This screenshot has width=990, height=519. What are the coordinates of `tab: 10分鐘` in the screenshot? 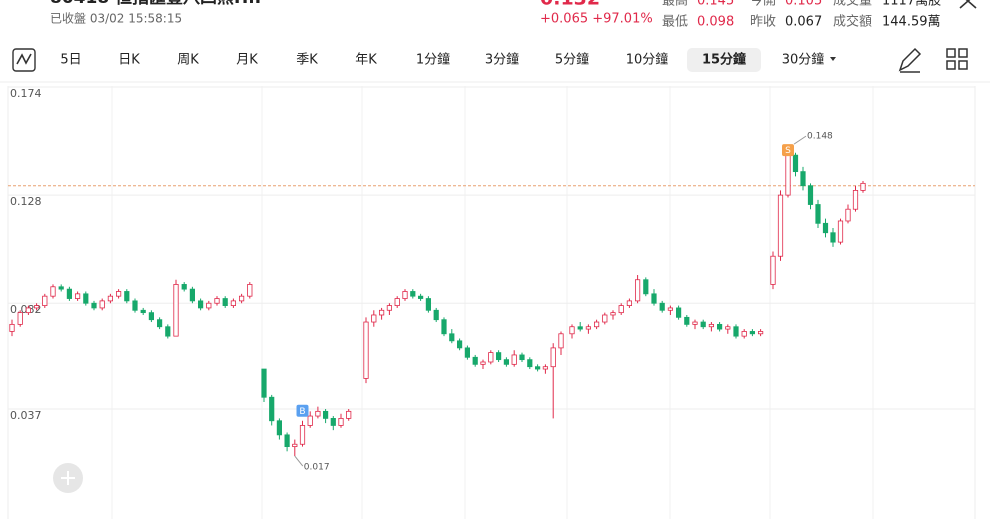 It's located at (647, 60).